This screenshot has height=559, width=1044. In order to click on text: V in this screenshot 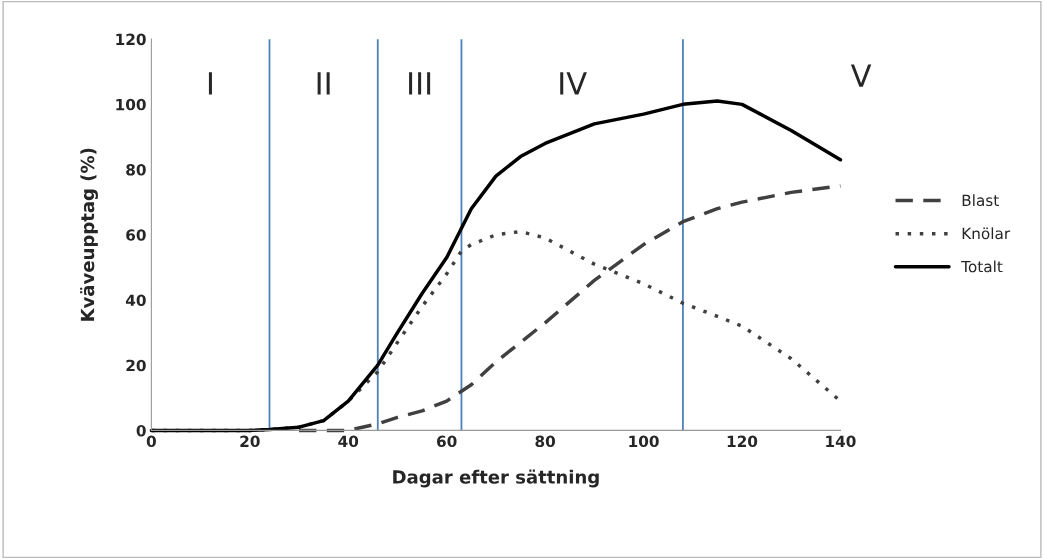, I will do `click(861, 75)`.